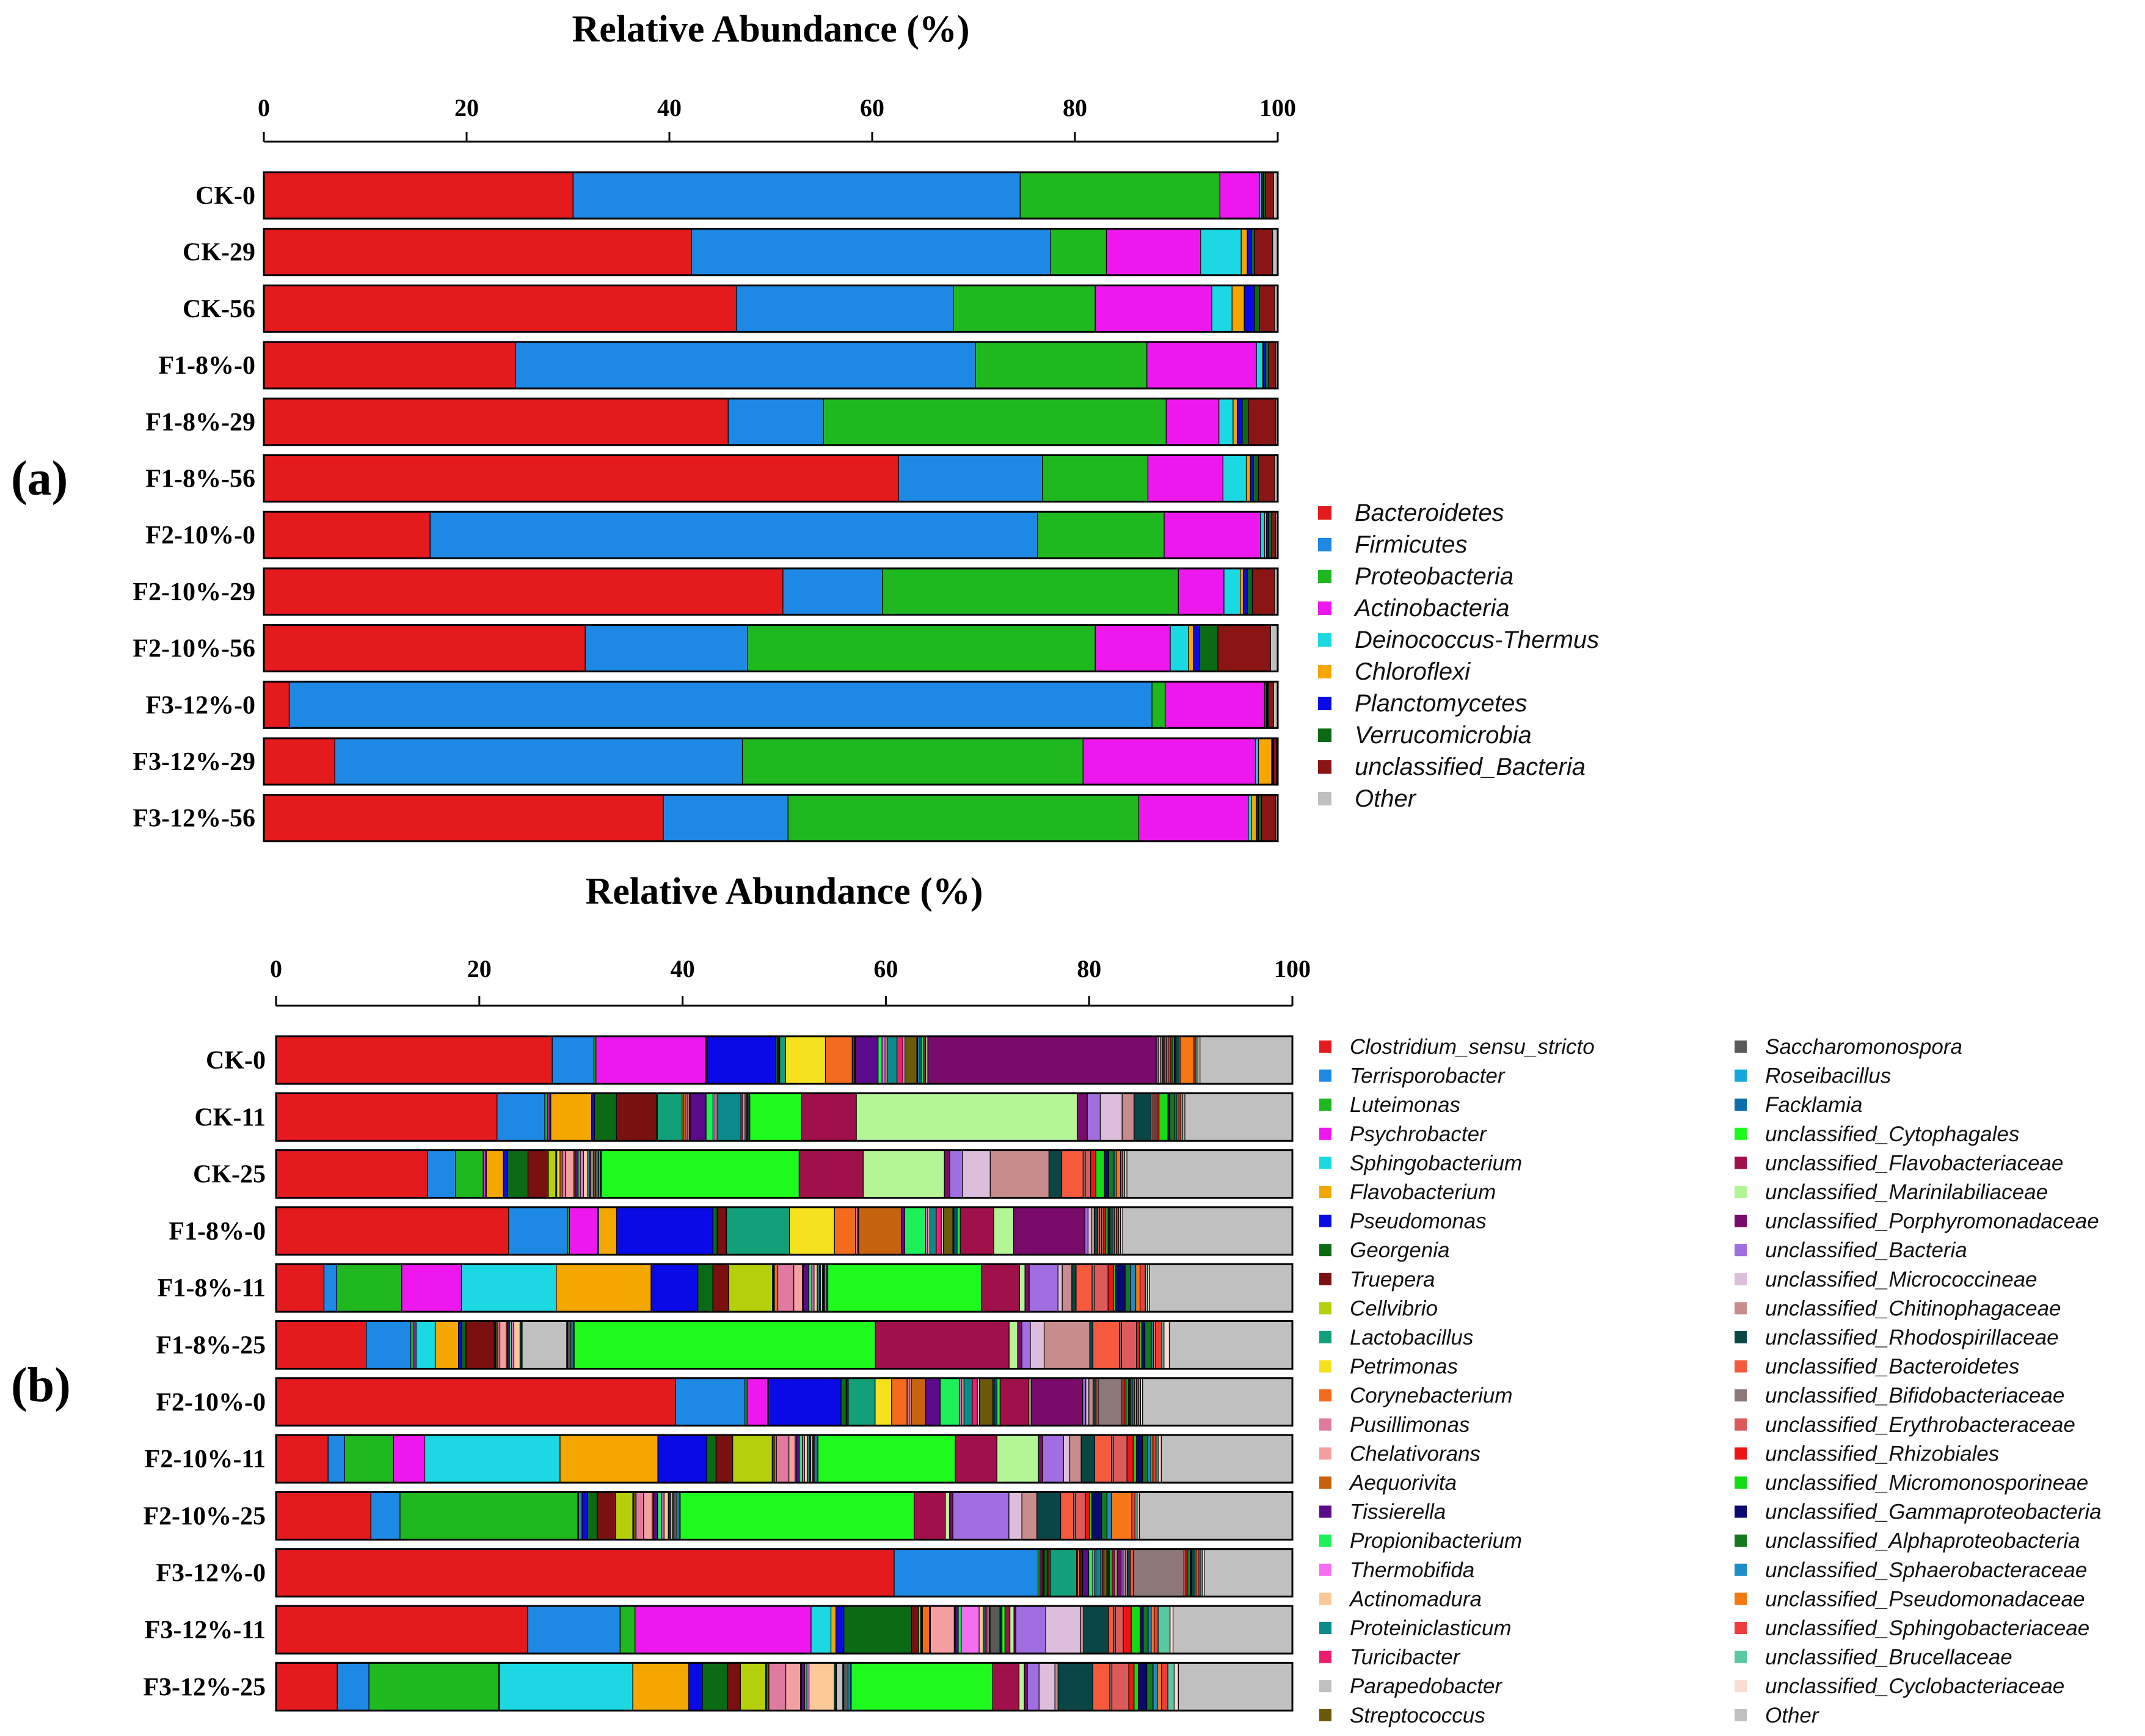 The width and height of the screenshot is (2145, 1736). I want to click on x-tick-label-a-2: 40, so click(669, 108).